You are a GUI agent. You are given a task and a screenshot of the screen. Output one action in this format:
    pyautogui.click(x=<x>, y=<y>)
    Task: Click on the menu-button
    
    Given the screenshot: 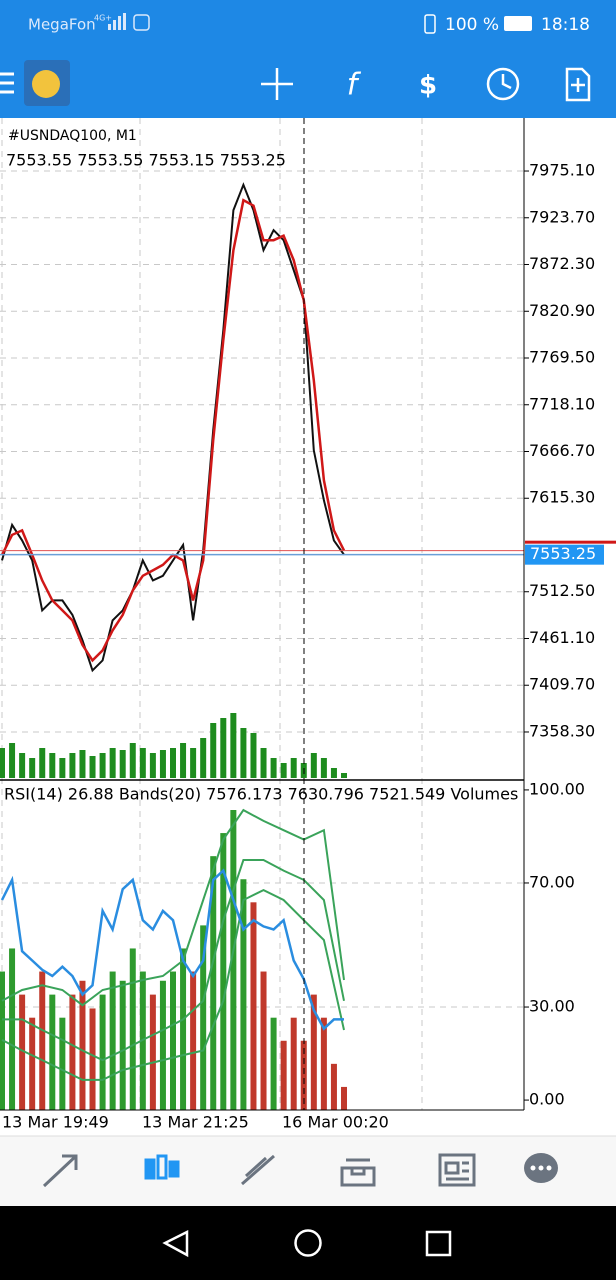 What is the action you would take?
    pyautogui.click(x=7, y=83)
    